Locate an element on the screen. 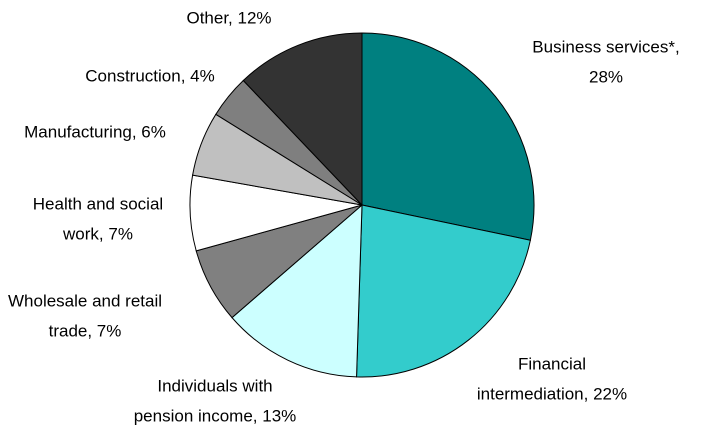 The height and width of the screenshot is (434, 704). slice-label: work, 7% is located at coordinates (97, 233).